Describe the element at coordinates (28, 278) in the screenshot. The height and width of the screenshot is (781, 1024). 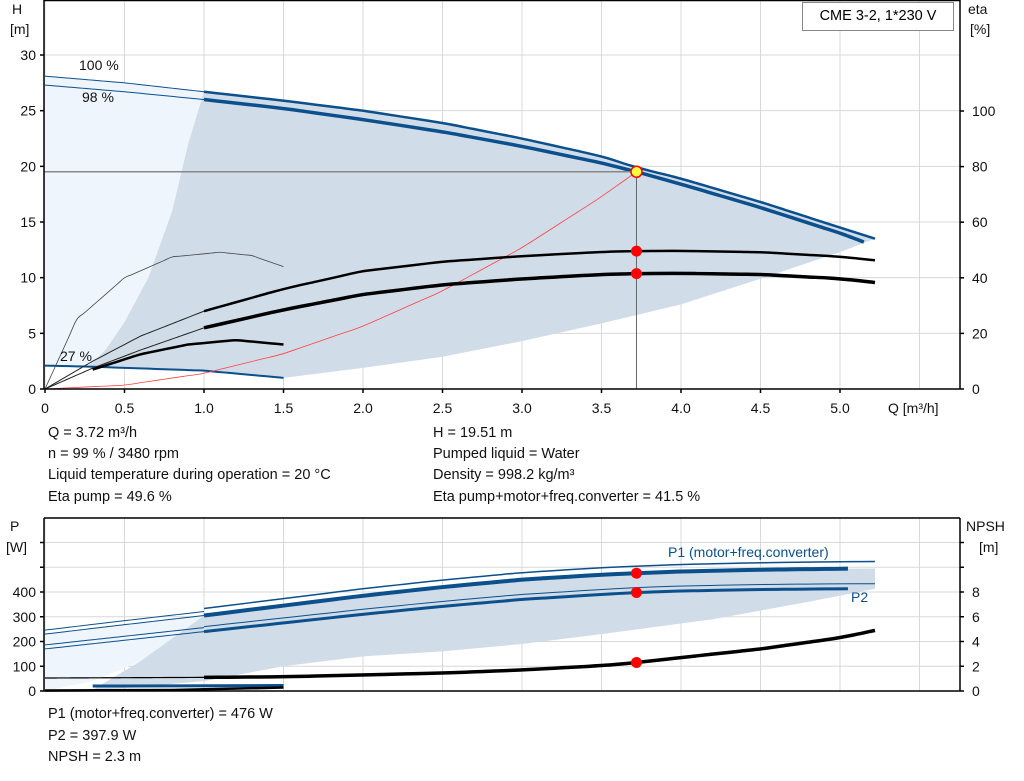
I see `y-tick-label: 10` at that location.